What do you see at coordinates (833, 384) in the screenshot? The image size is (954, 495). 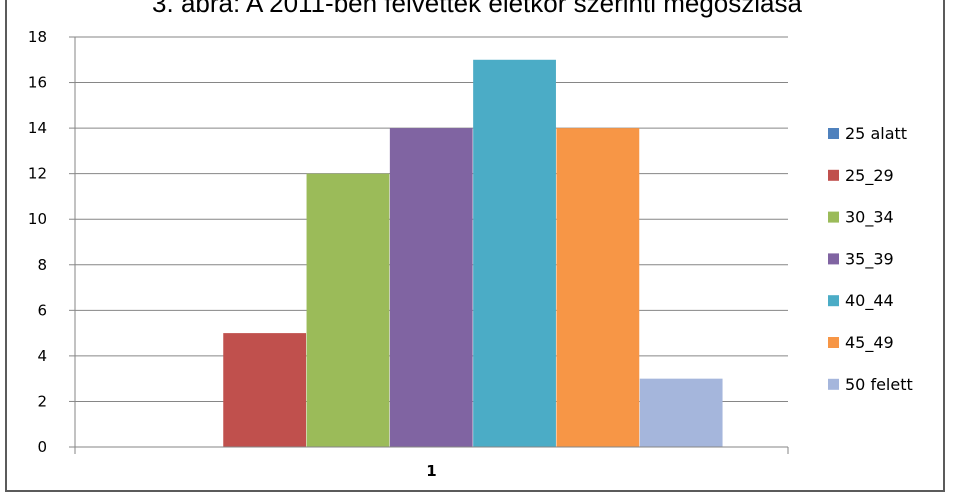 I see `legend-swatch-50-felett` at bounding box center [833, 384].